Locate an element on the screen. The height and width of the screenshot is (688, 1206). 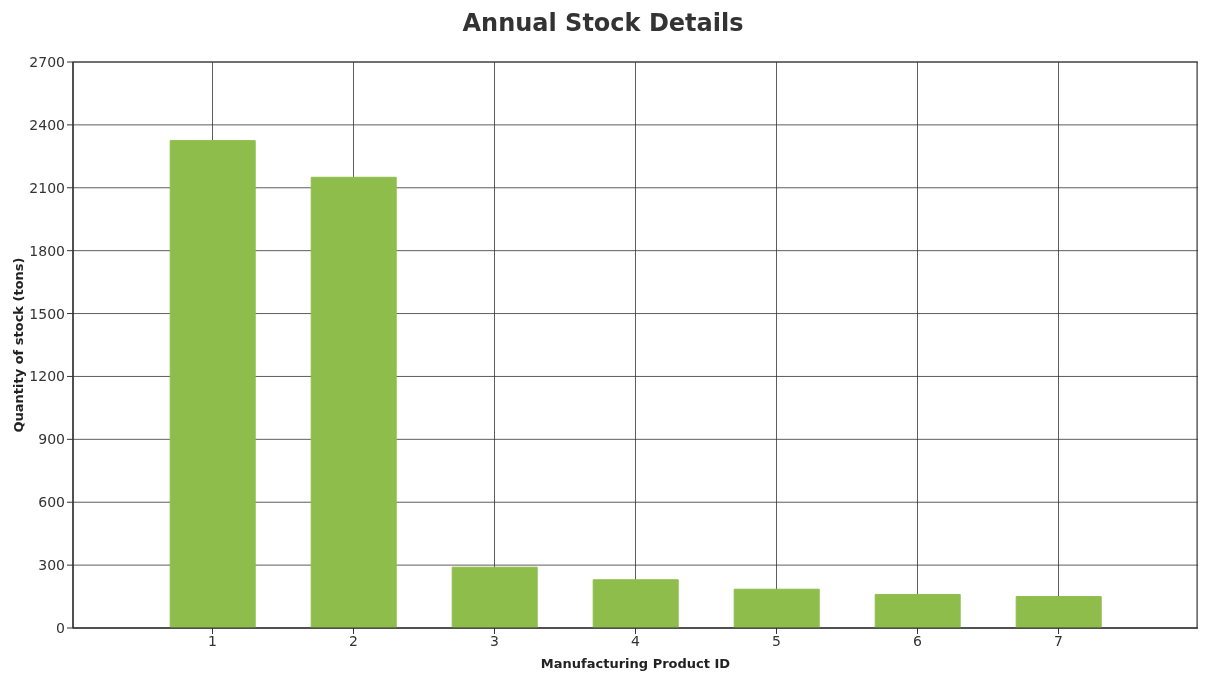
y-tick-label: 2400 is located at coordinates (47, 124).